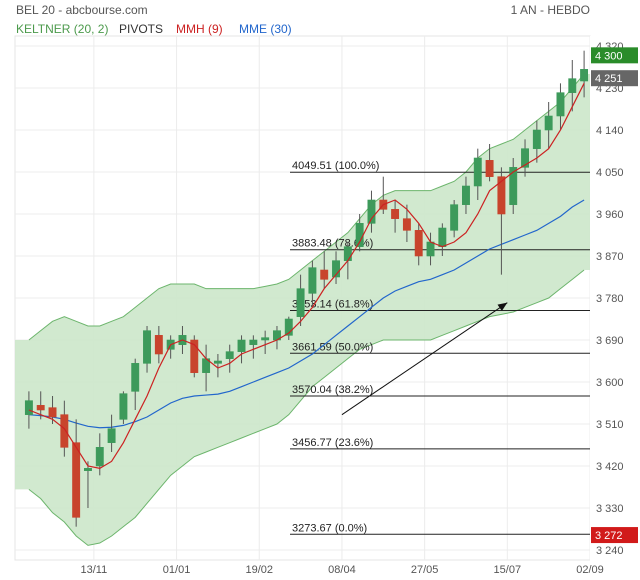 This screenshot has width=640, height=580. What do you see at coordinates (94, 570) in the screenshot?
I see `x-tick-label: 13/11` at bounding box center [94, 570].